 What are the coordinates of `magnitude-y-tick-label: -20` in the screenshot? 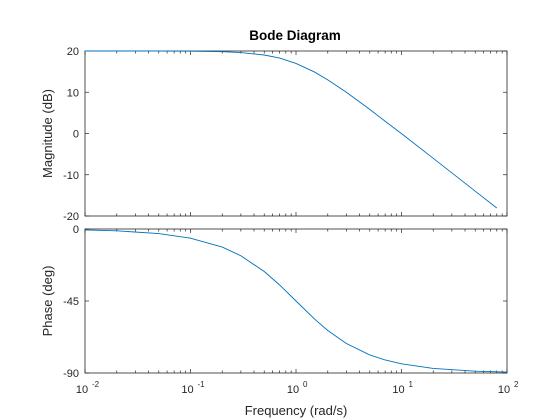 It's located at (71, 217).